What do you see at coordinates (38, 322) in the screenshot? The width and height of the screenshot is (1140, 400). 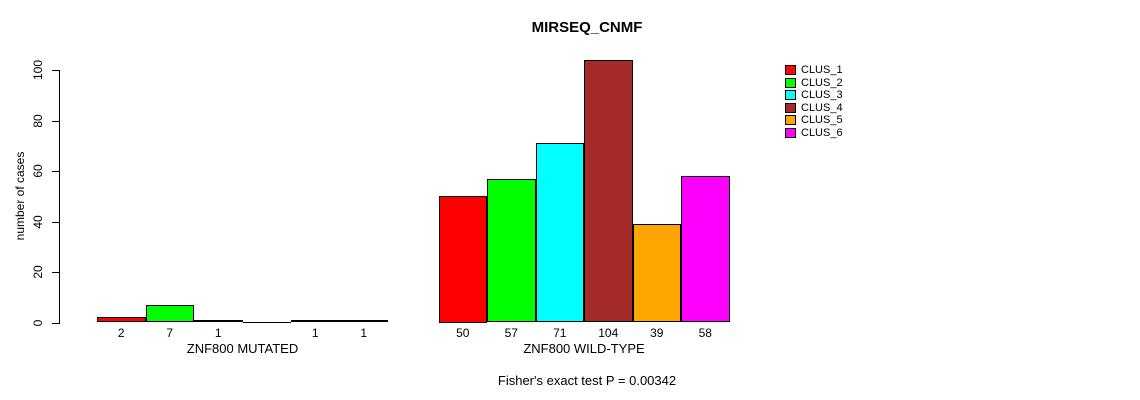 I see `y-axis-tick-label: 0` at bounding box center [38, 322].